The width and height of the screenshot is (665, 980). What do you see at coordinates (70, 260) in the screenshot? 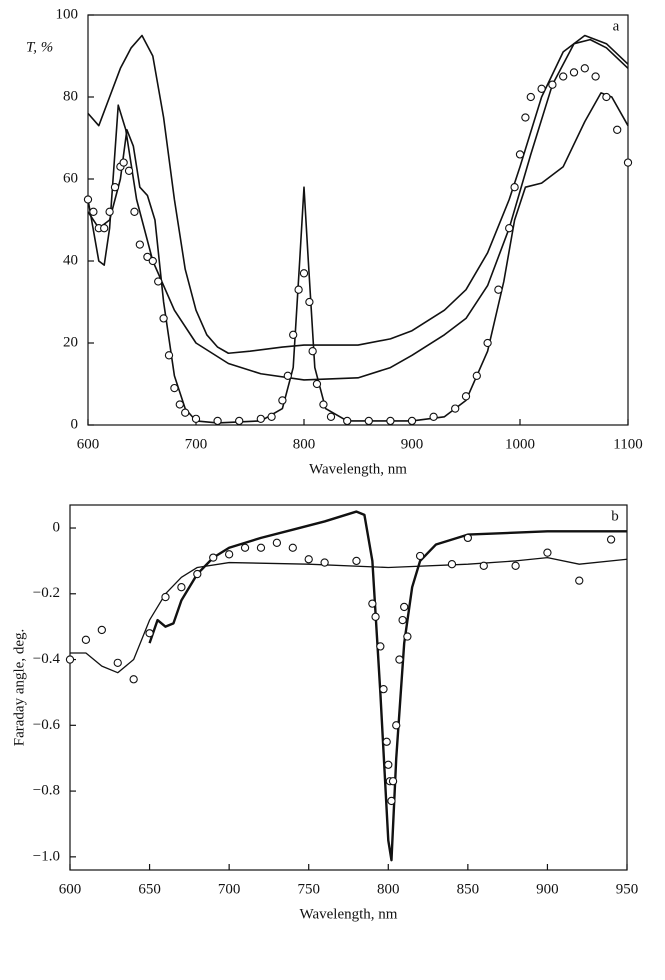
I see `y-tick-label: 40` at bounding box center [70, 260].